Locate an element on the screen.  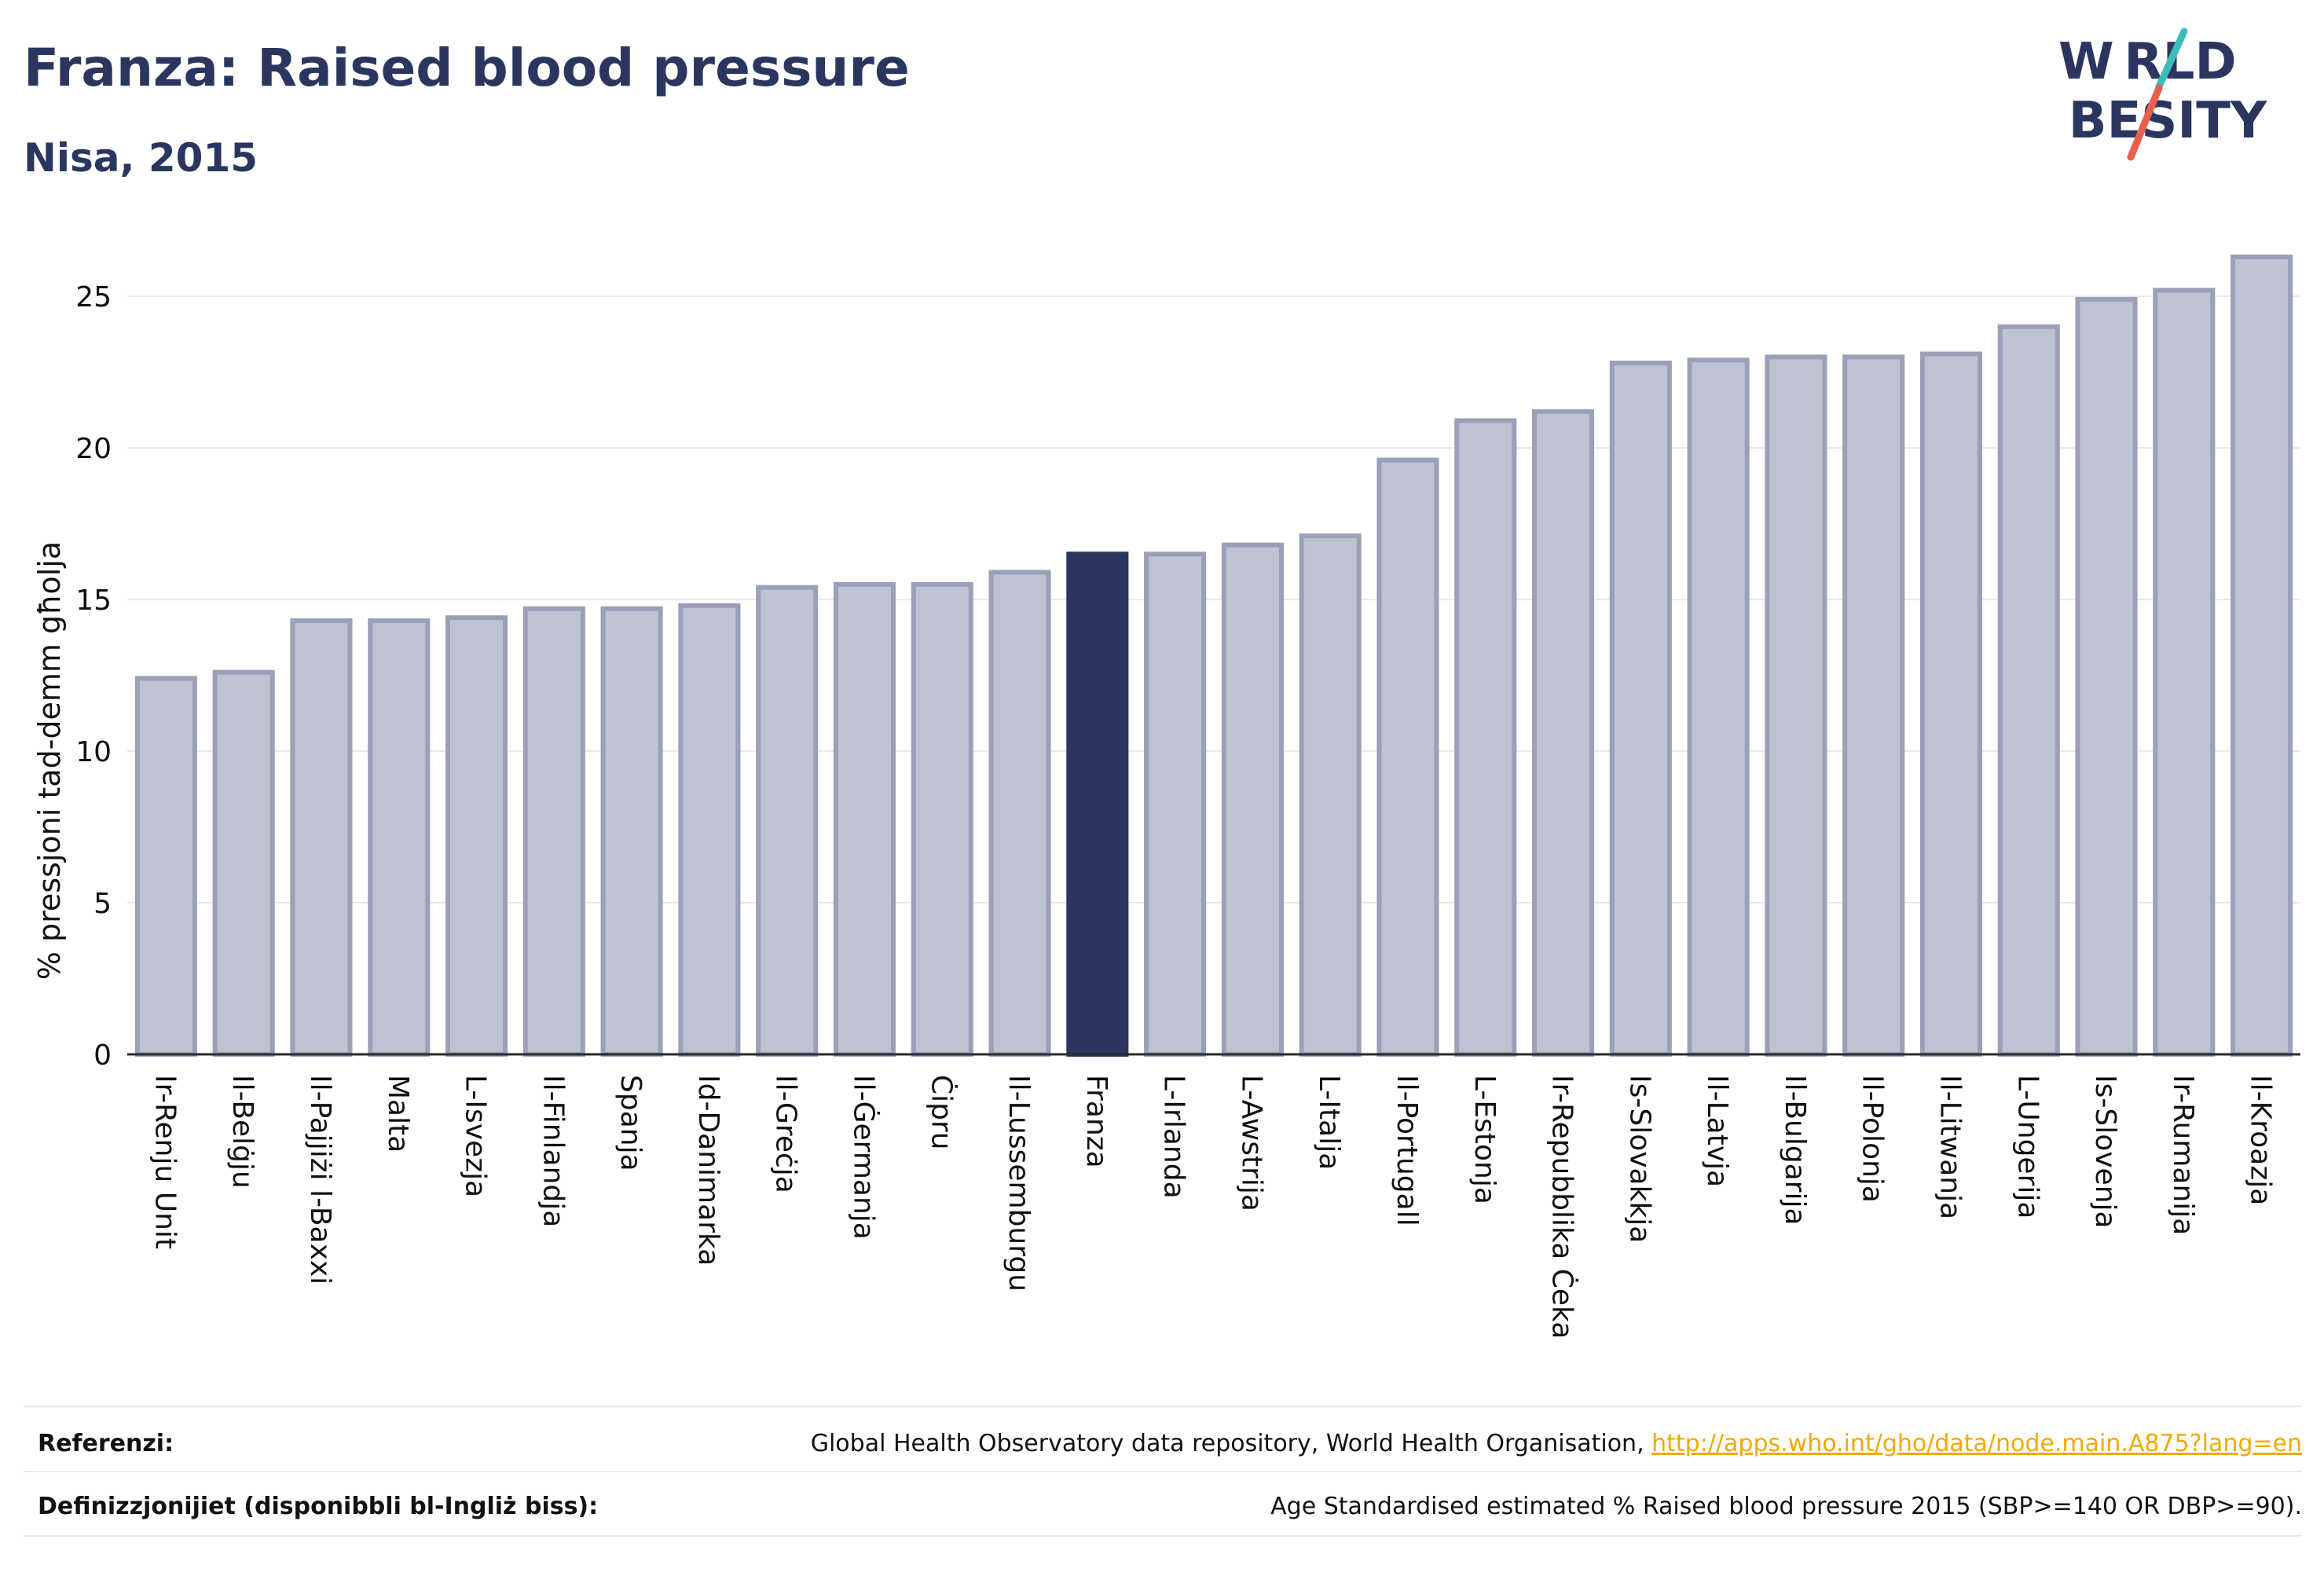
x-tick-label: Ir-Rumanija is located at coordinates (2183, 1155).